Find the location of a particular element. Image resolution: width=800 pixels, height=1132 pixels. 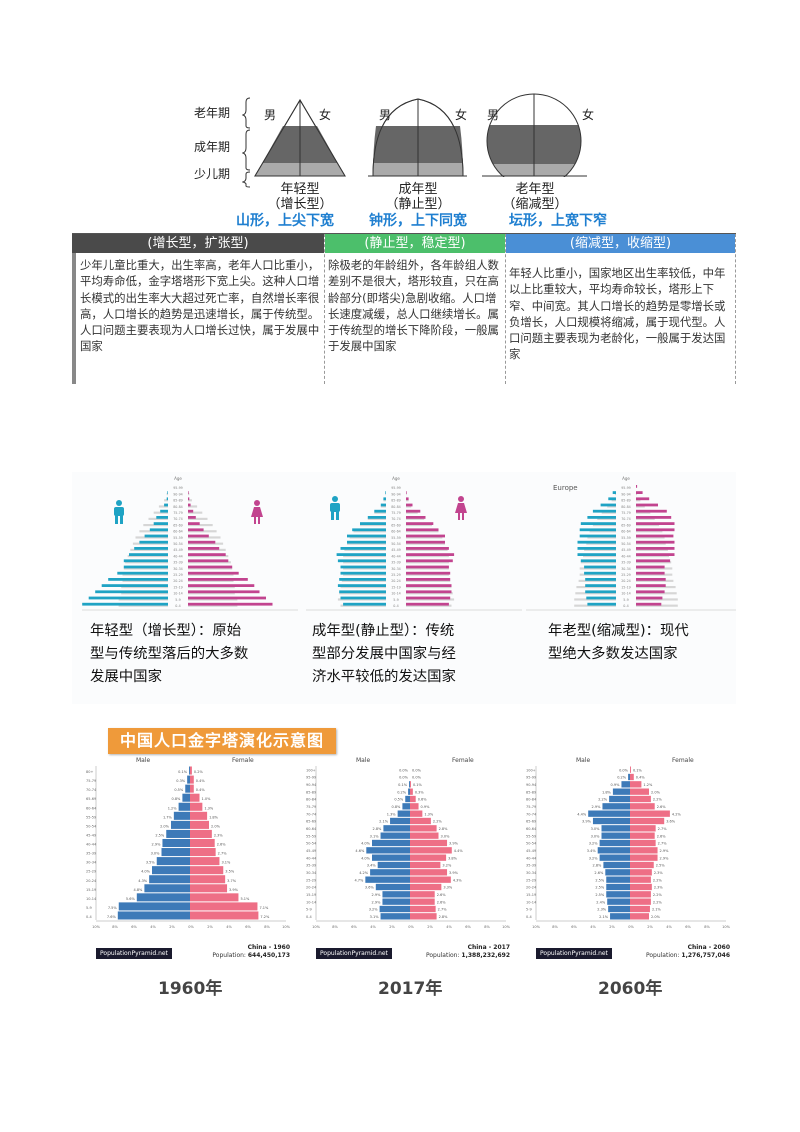

svg-text: 100+ is located at coordinates (311, 770).